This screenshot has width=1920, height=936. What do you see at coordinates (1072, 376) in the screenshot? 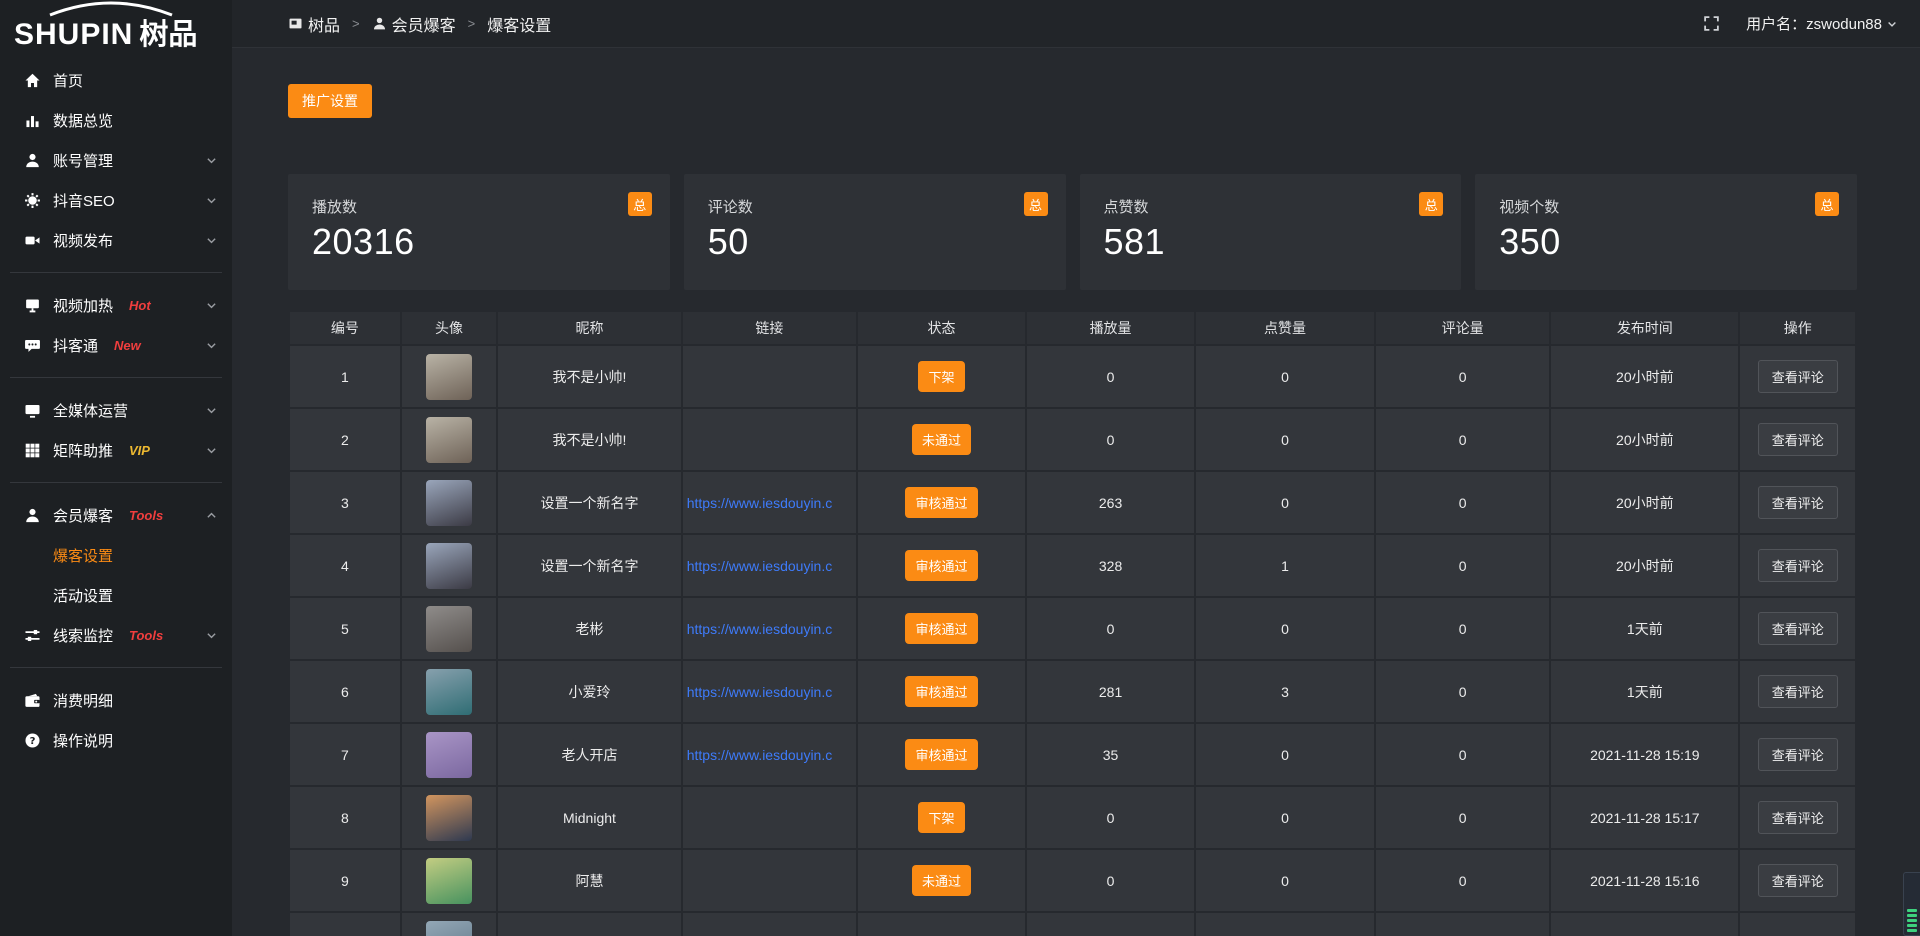
I see `table-row: 1 我不是小帅! 下架 0 0 0 20小时前 查看评论` at bounding box center [1072, 376].